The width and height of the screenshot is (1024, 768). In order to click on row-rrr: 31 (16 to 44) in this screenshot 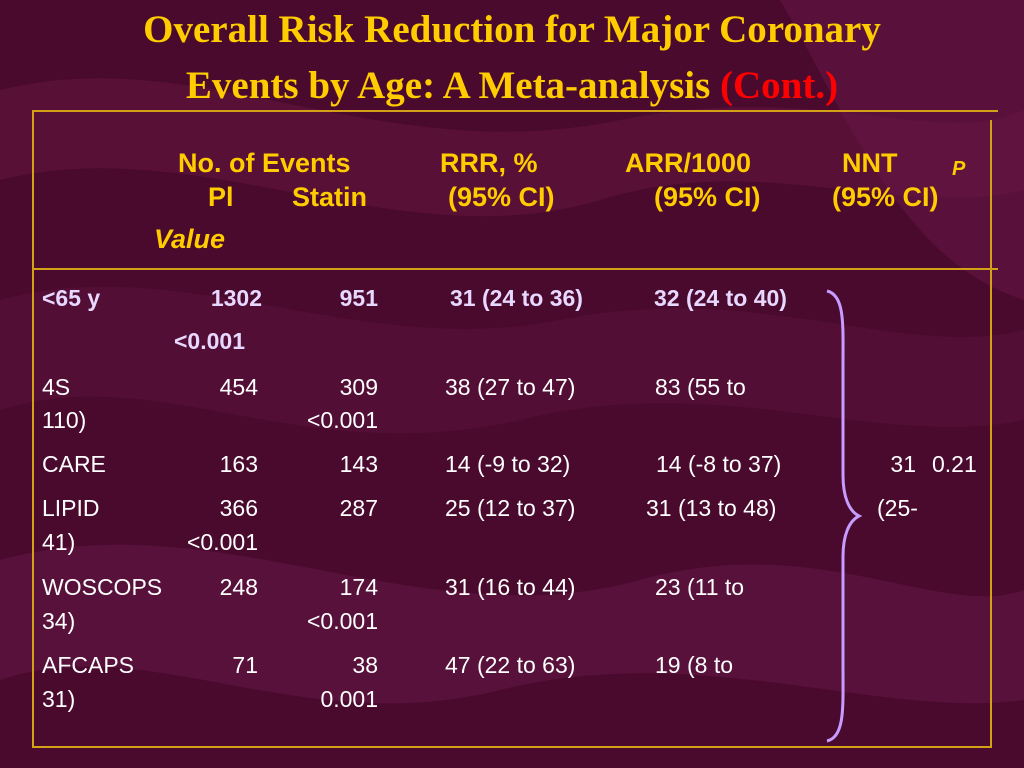, I will do `click(510, 587)`.